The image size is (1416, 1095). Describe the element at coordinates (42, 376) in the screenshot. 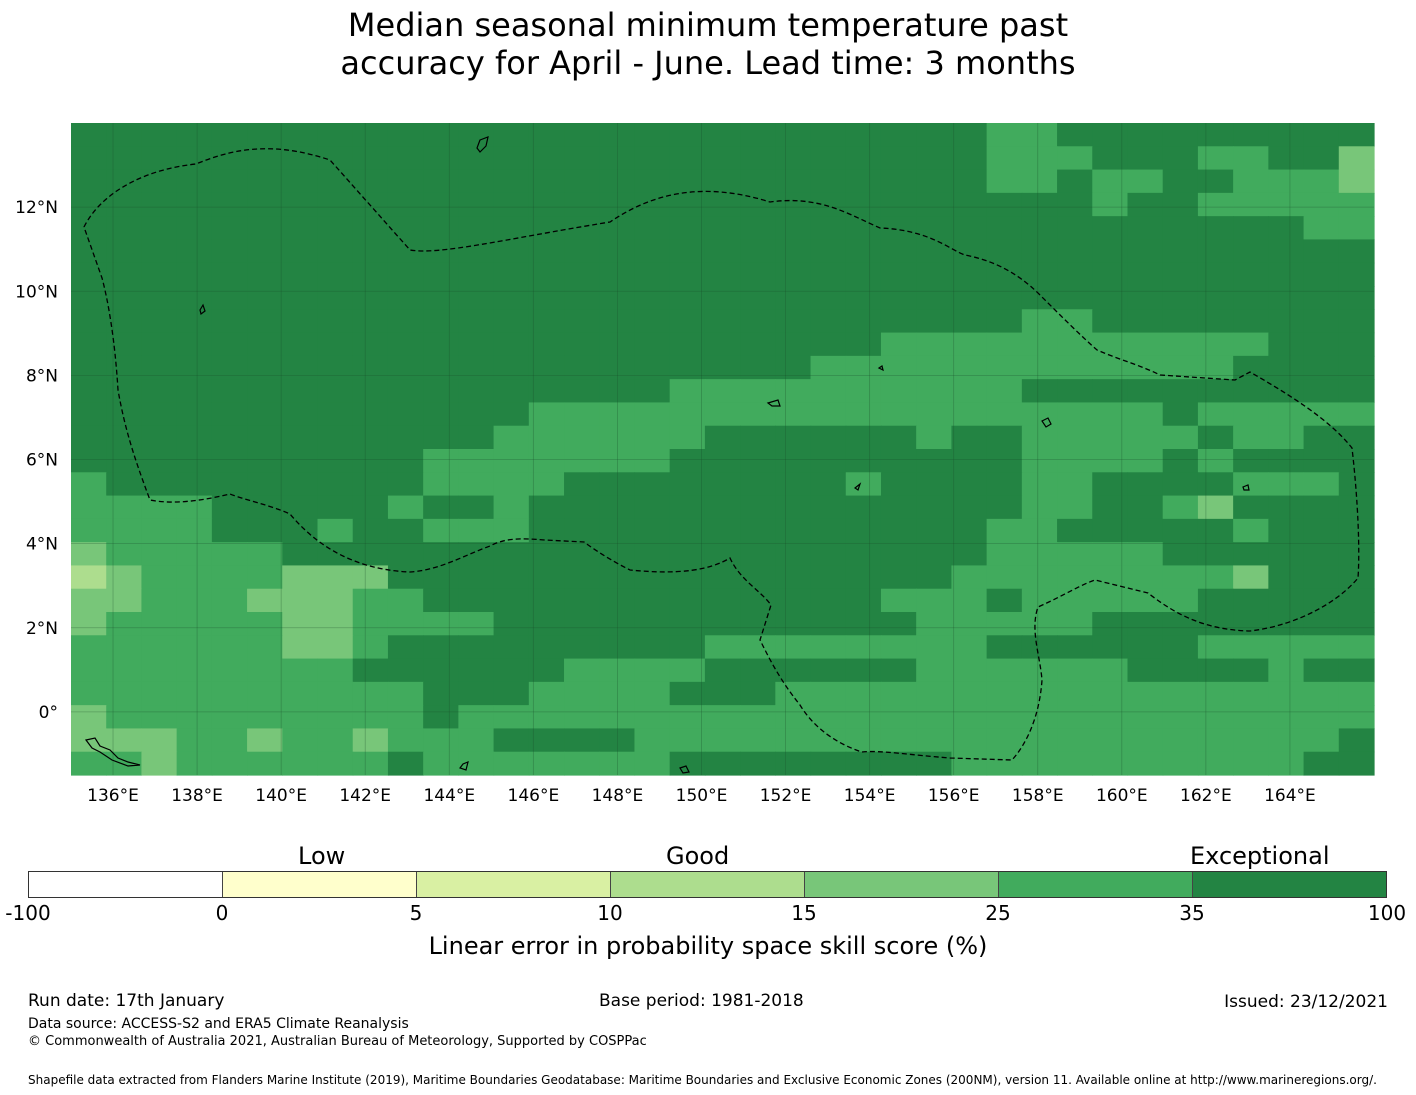

I see `y-tick-label: 8°N` at that location.